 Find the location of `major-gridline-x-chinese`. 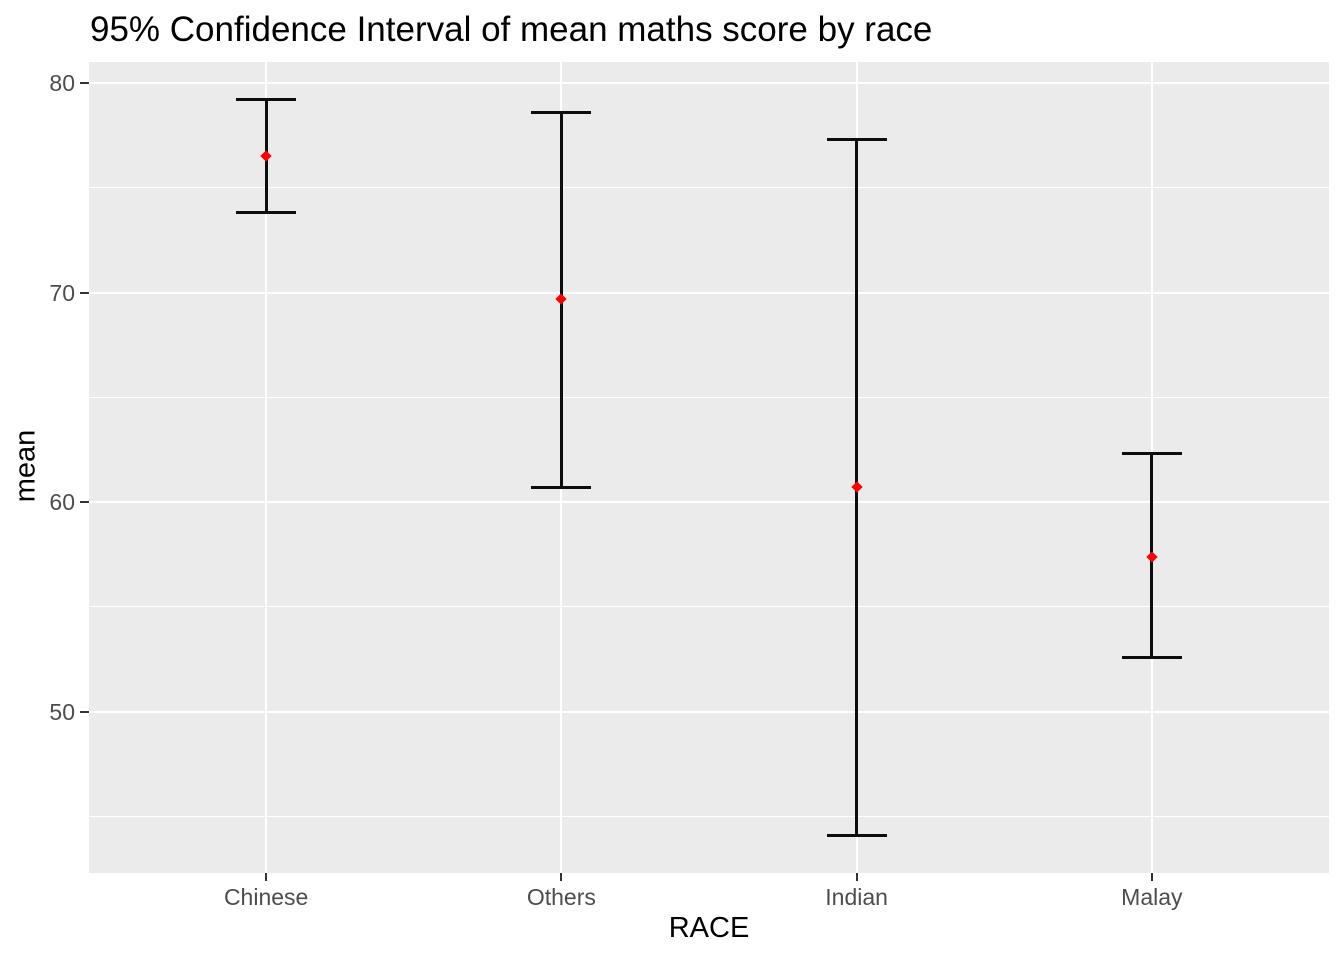

major-gridline-x-chinese is located at coordinates (266, 467).